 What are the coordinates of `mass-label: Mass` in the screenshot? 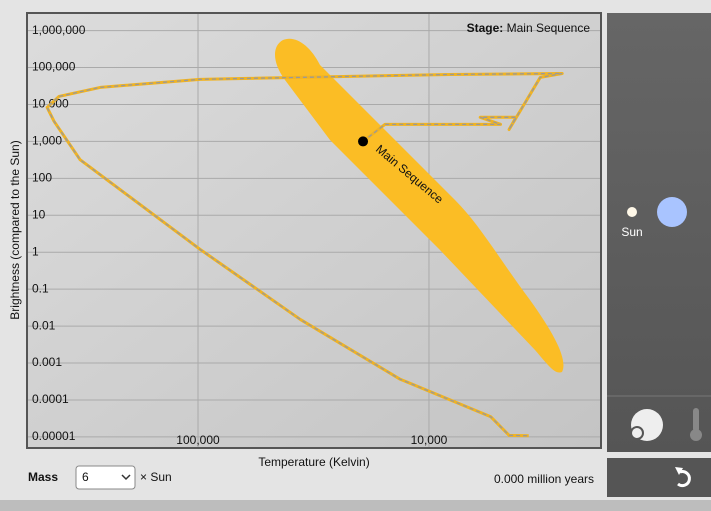 It's located at (43, 477).